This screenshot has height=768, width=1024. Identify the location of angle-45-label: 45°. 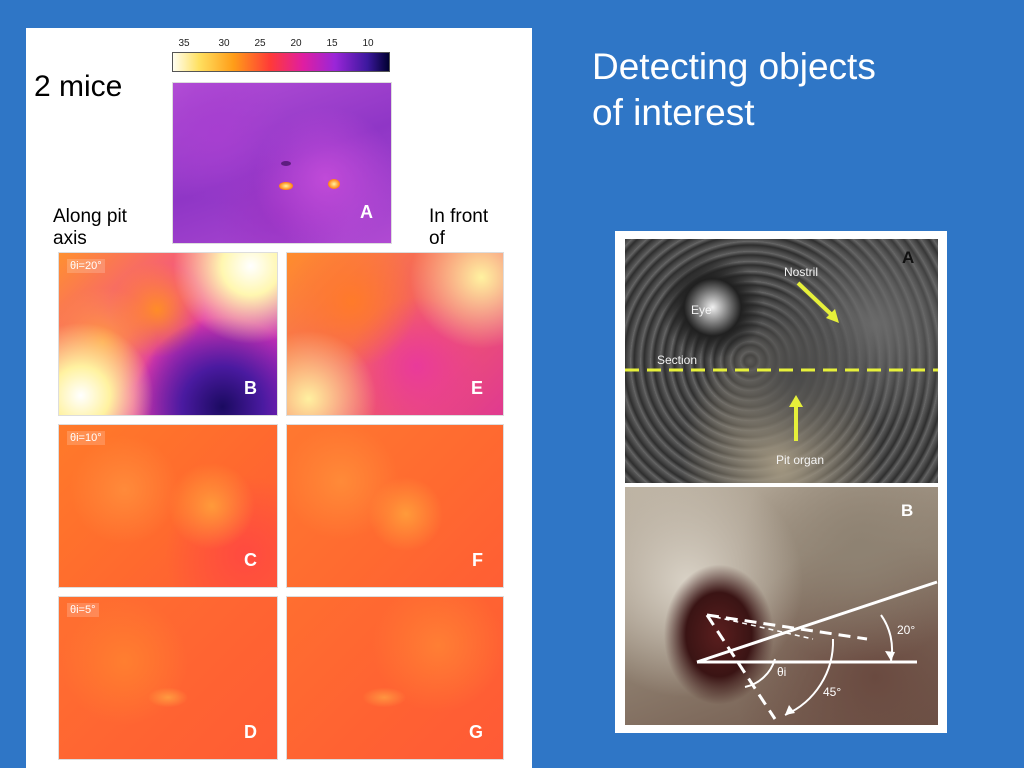
(832, 692).